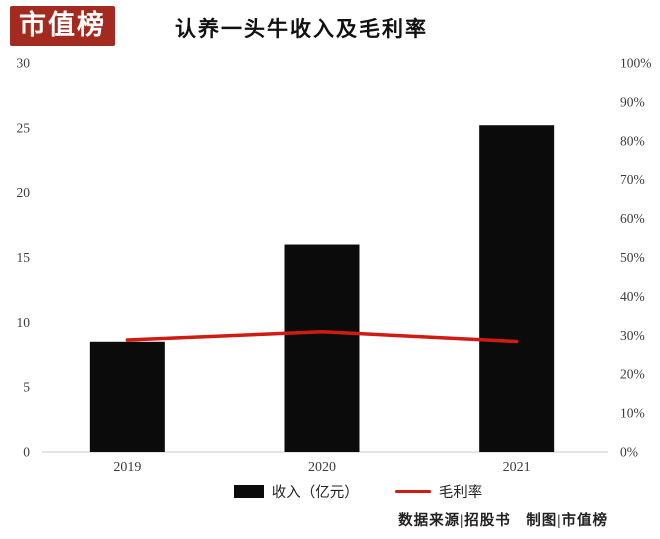 The height and width of the screenshot is (539, 660). What do you see at coordinates (26, 452) in the screenshot?
I see `left-axis-tick: 0` at bounding box center [26, 452].